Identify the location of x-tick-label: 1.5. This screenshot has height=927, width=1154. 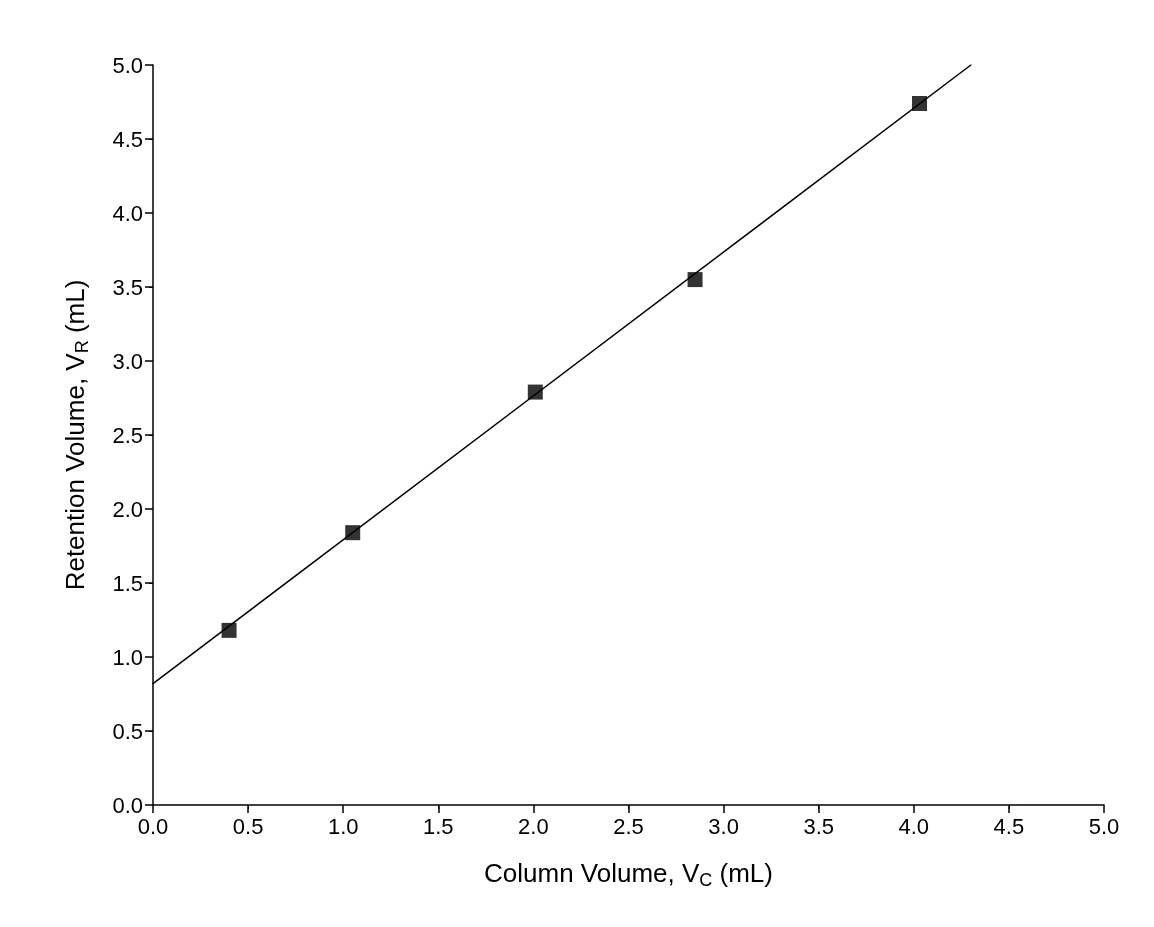
(438, 826).